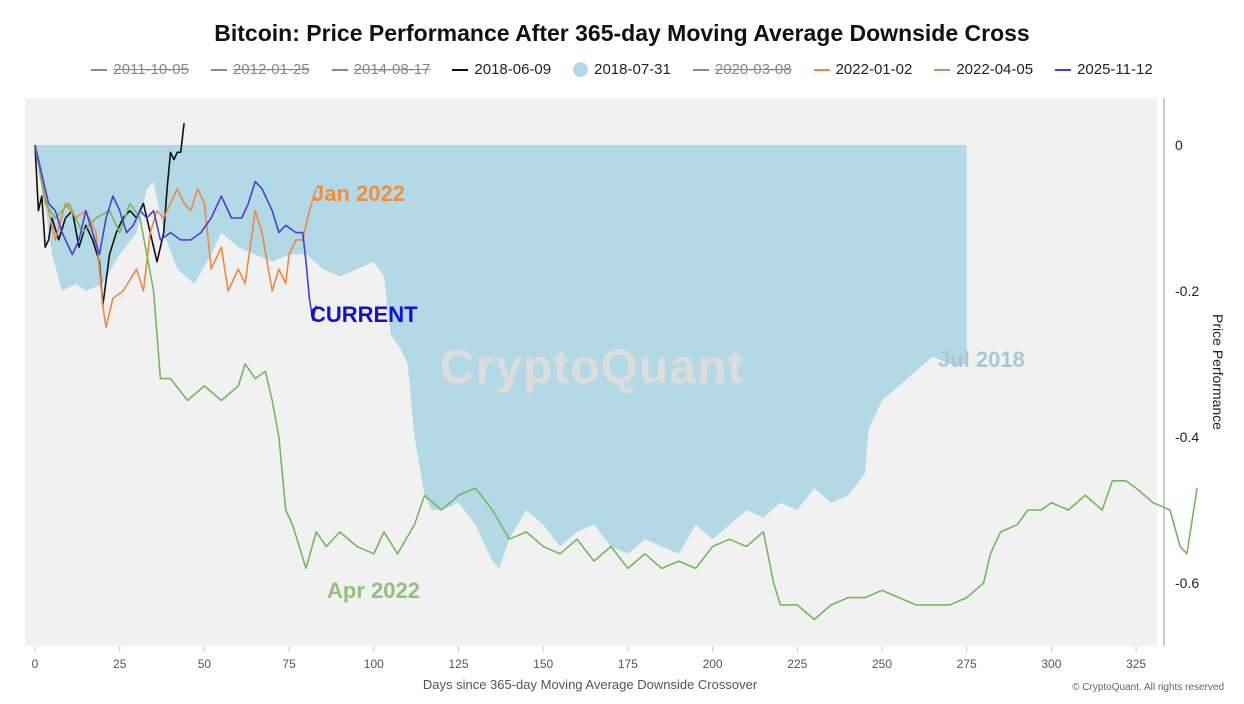 This screenshot has height=704, width=1244. I want to click on legend-item-2012-01-25: 2012-01-25, so click(260, 69).